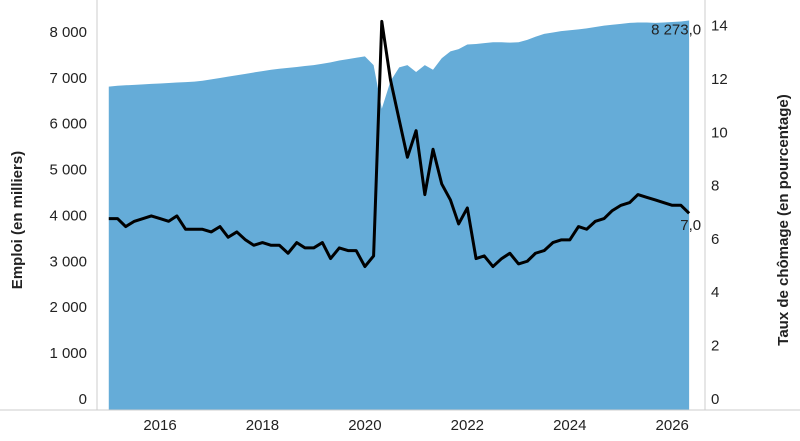 The height and width of the screenshot is (441, 800). What do you see at coordinates (159, 425) in the screenshot?
I see `x-tick-label: 2016` at bounding box center [159, 425].